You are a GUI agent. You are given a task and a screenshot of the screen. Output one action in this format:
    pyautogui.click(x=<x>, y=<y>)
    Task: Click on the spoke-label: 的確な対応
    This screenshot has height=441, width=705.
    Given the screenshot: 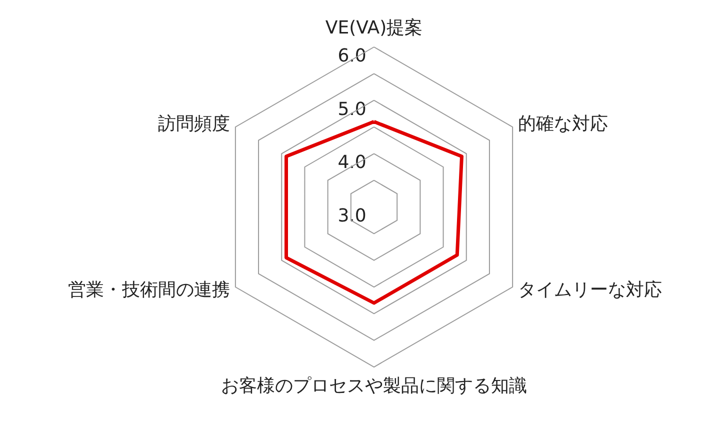 What is the action you would take?
    pyautogui.click(x=563, y=124)
    